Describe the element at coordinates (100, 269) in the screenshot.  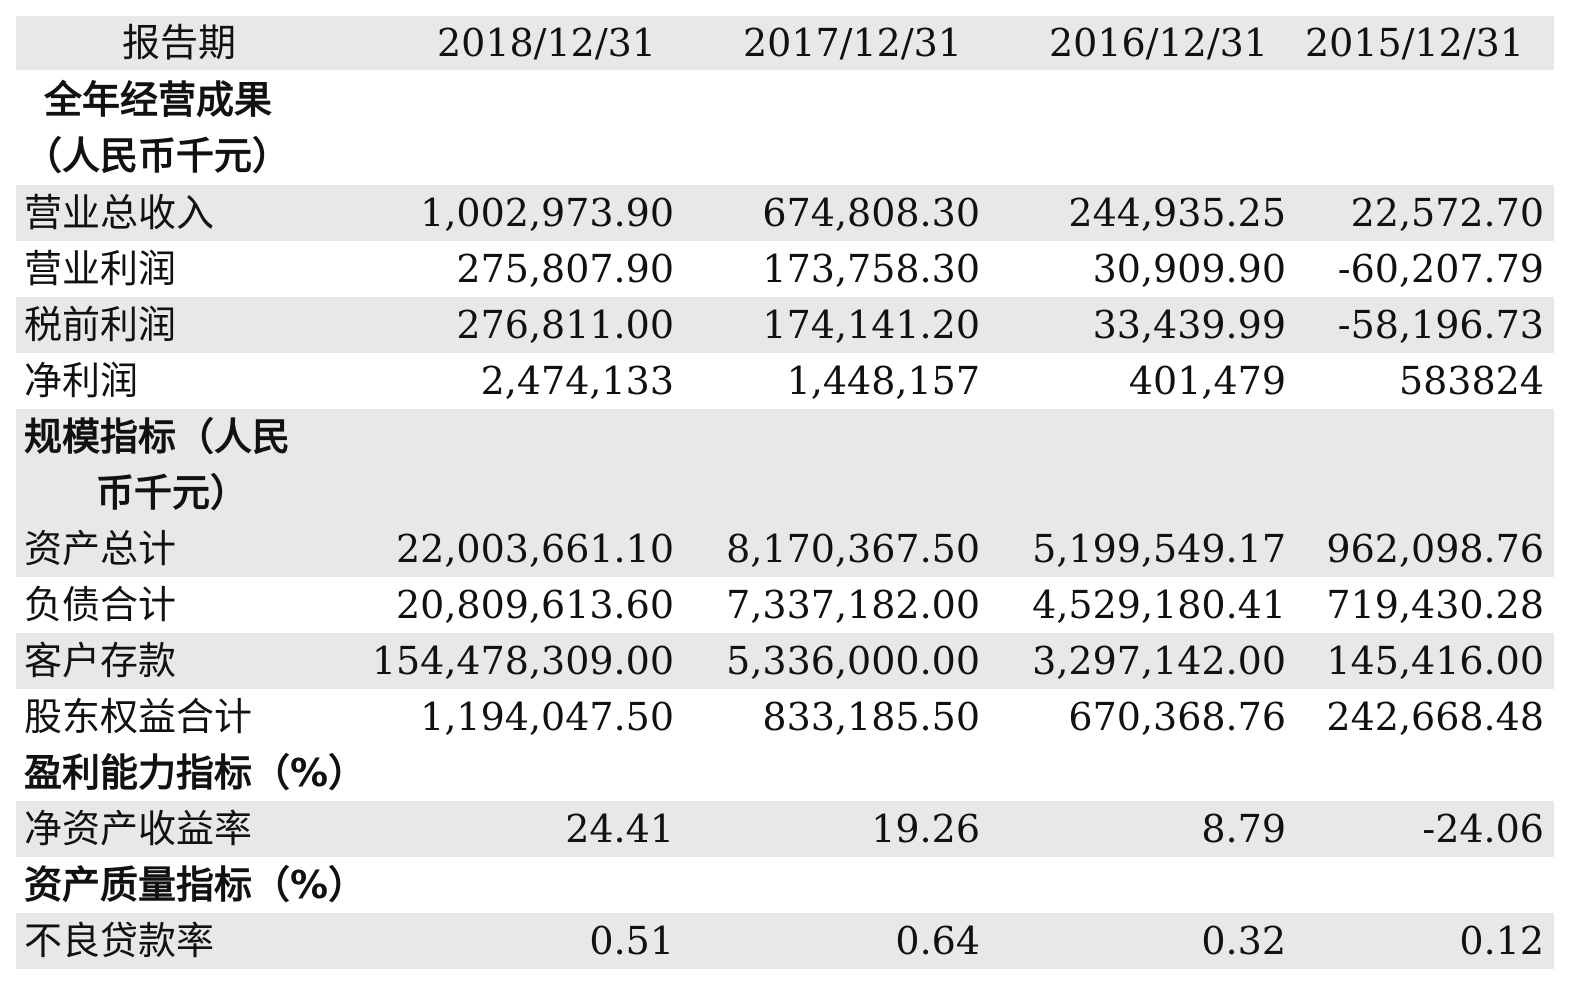
I see `row-label: 营业利润` at that location.